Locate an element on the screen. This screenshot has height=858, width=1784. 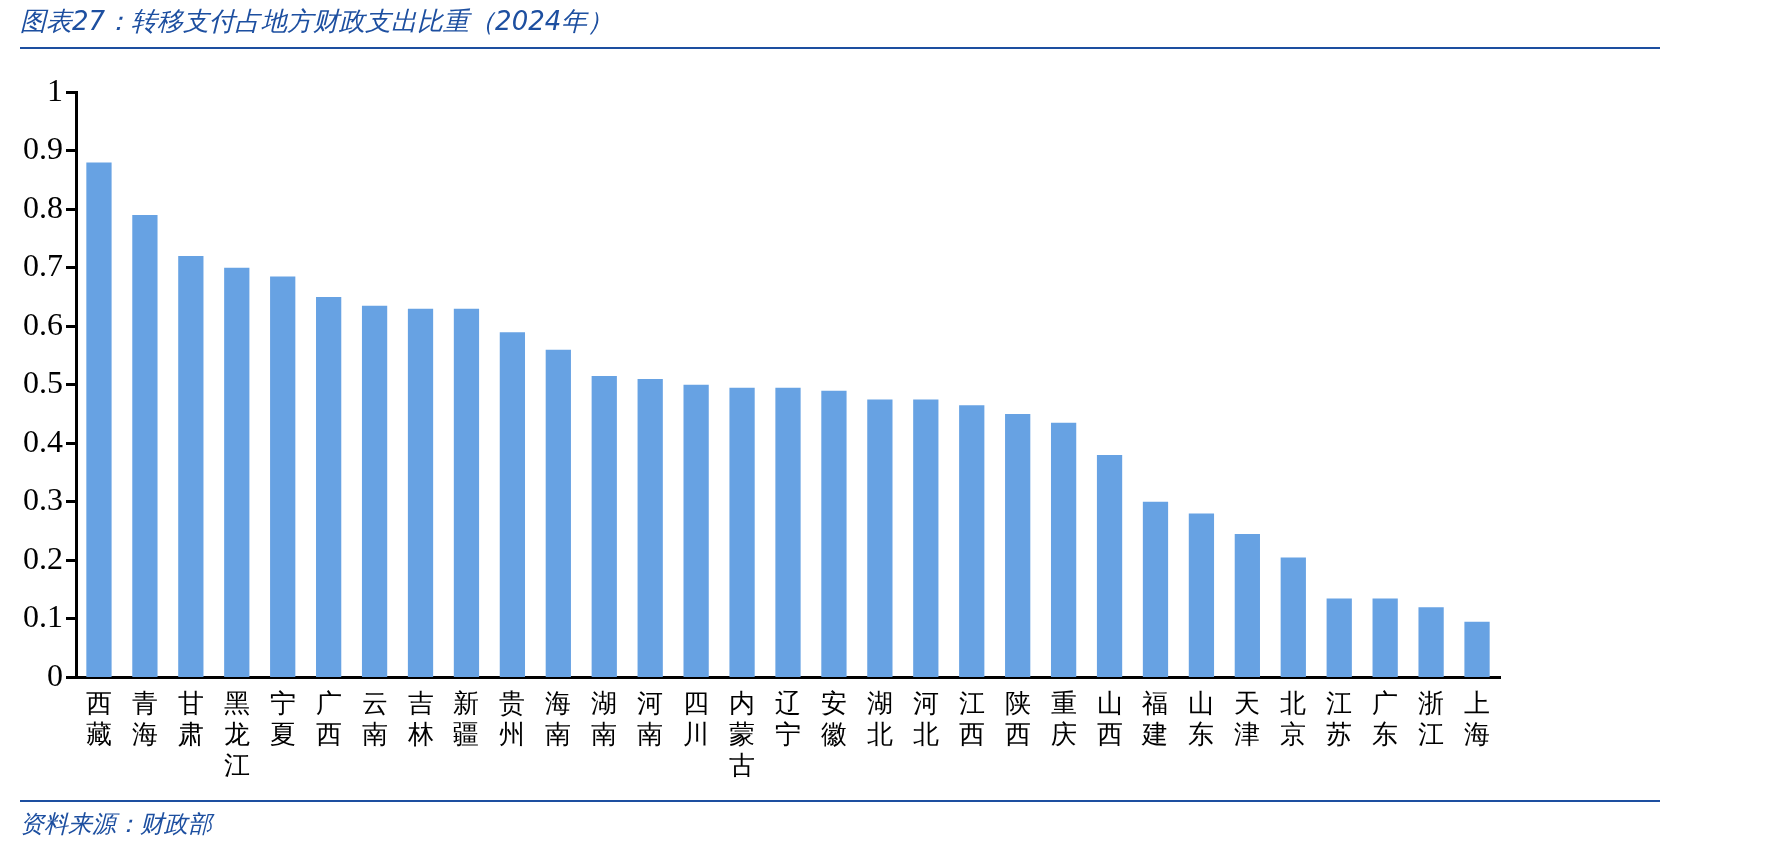
y-tick-label: 0.7 is located at coordinates (43, 265).